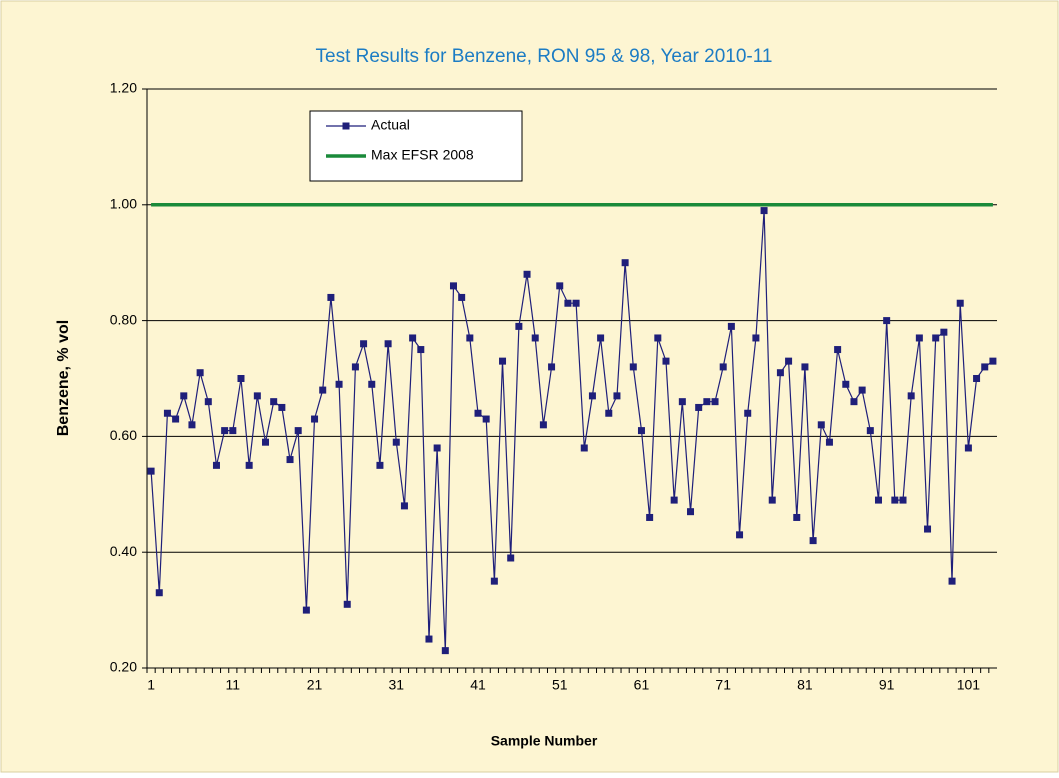 This screenshot has height=778, width=1059. What do you see at coordinates (151, 685) in the screenshot?
I see `x-tick-label: 1` at bounding box center [151, 685].